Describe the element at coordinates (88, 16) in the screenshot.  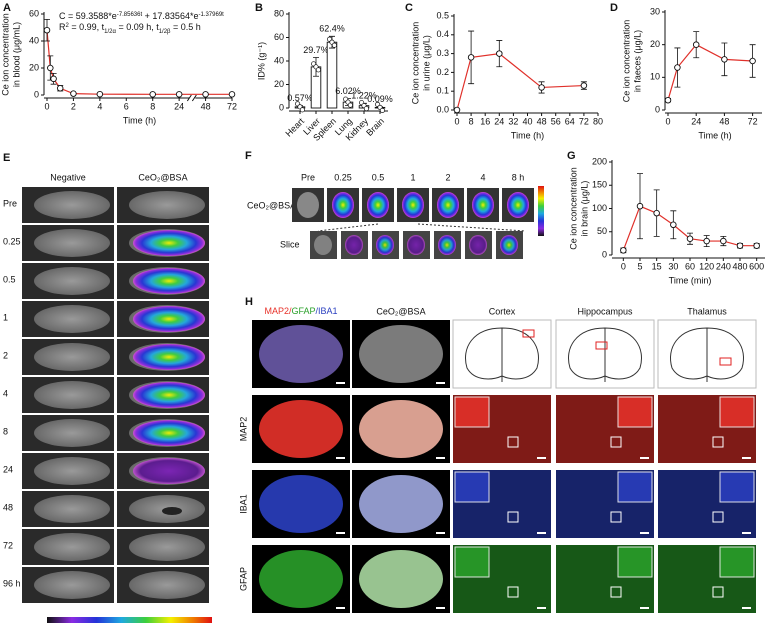
I see `annotation-part: C = 59.3588*e` at that location.